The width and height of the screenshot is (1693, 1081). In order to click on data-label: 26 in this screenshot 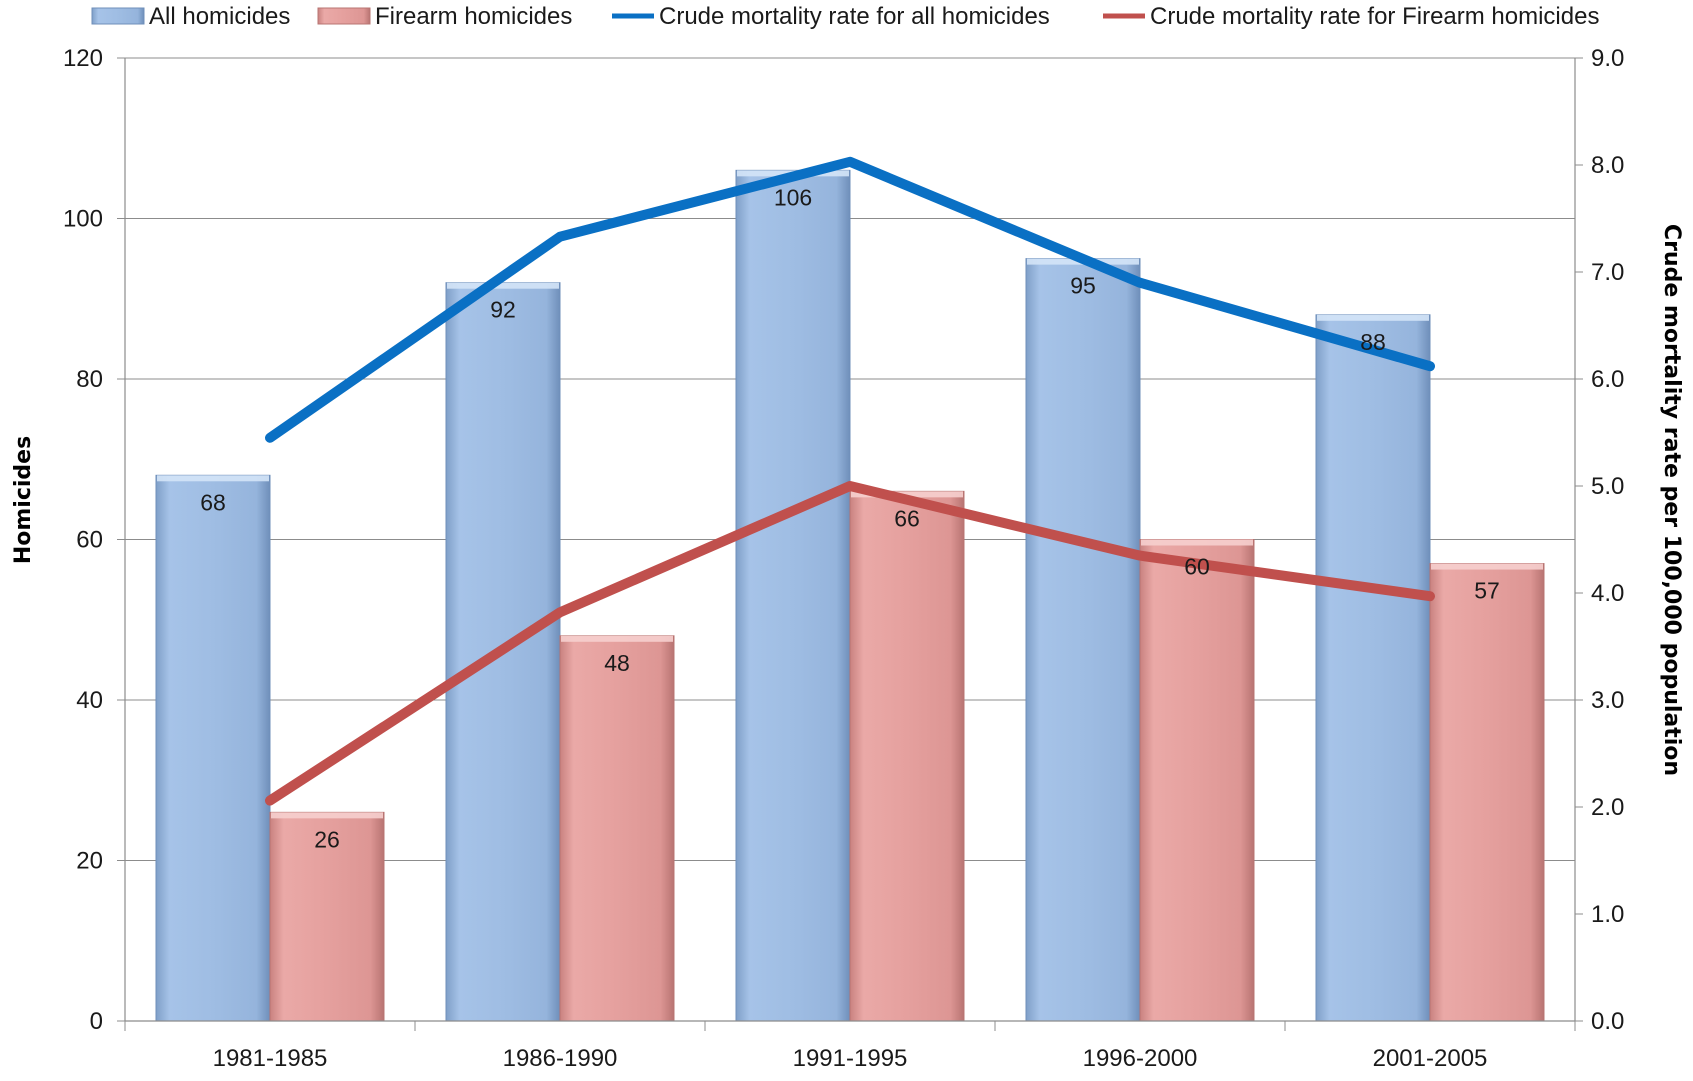, I will do `click(327, 839)`.